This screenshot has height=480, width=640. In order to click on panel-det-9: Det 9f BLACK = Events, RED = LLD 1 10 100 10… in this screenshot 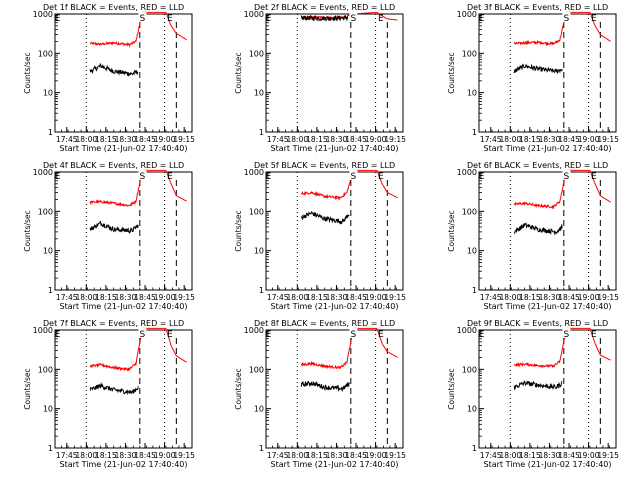, I will do `click(533, 394)`.